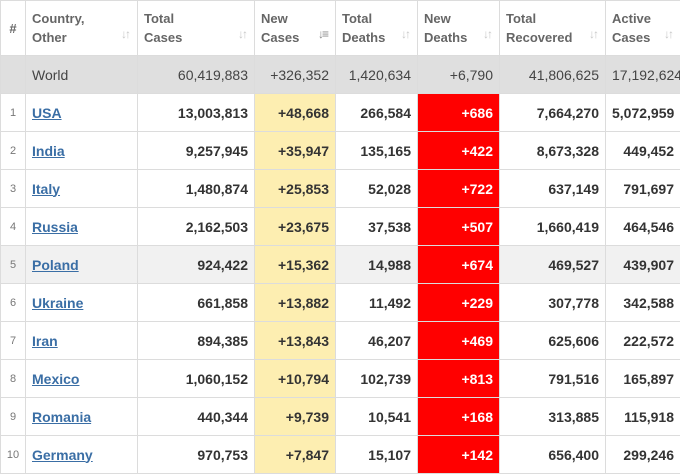 The image size is (680, 475). I want to click on active-cases-cell: 5,072,959, so click(642, 112).